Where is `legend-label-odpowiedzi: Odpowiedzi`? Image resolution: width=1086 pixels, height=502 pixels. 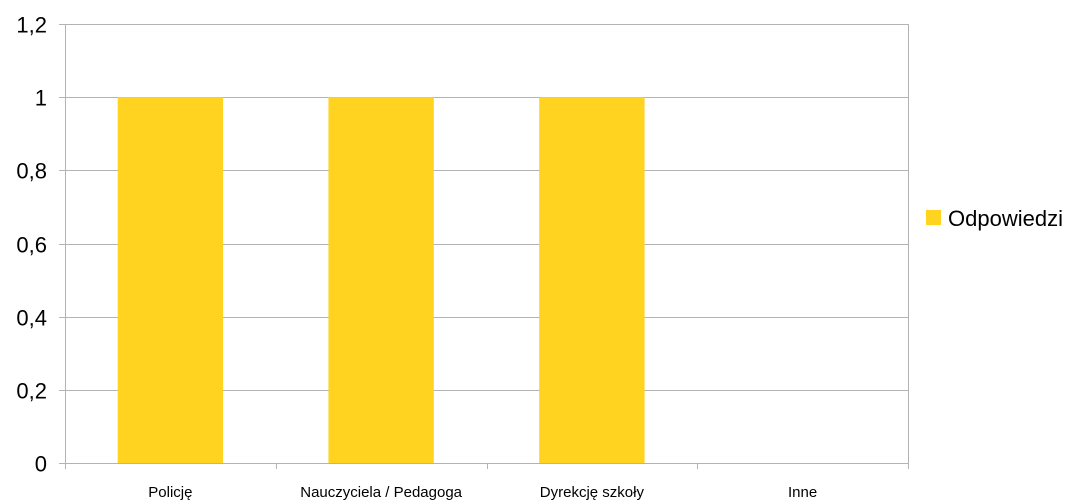 legend-label-odpowiedzi: Odpowiedzi is located at coordinates (1005, 218).